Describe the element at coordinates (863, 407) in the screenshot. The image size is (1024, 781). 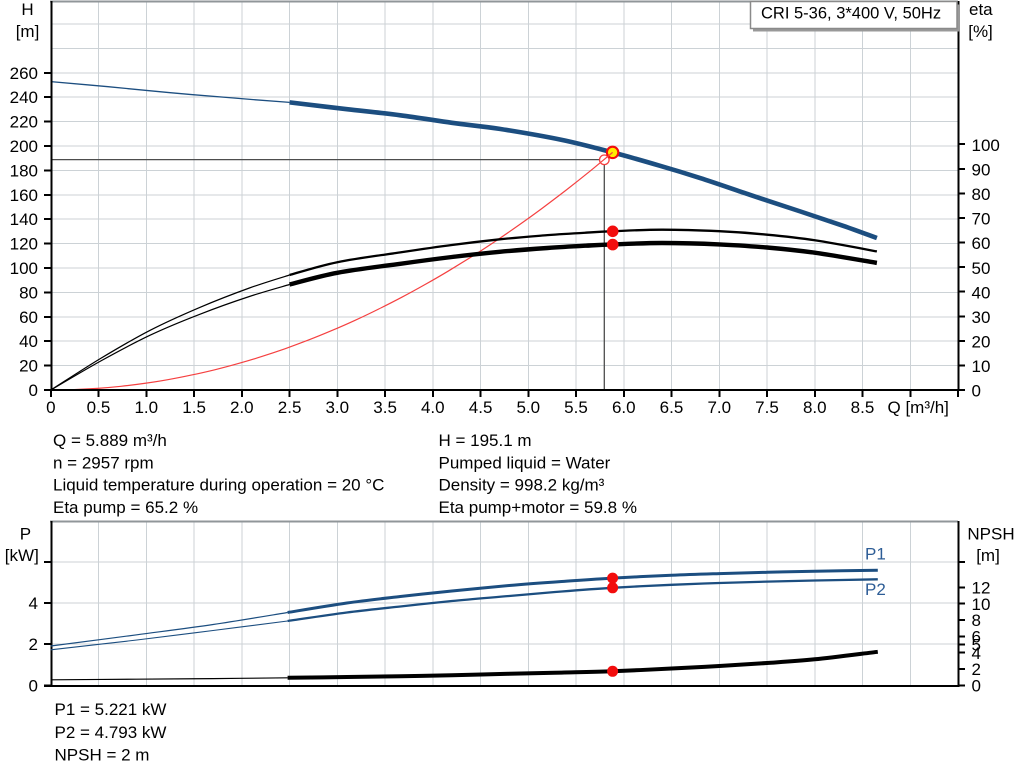
I see `svg-text: 8.5` at that location.